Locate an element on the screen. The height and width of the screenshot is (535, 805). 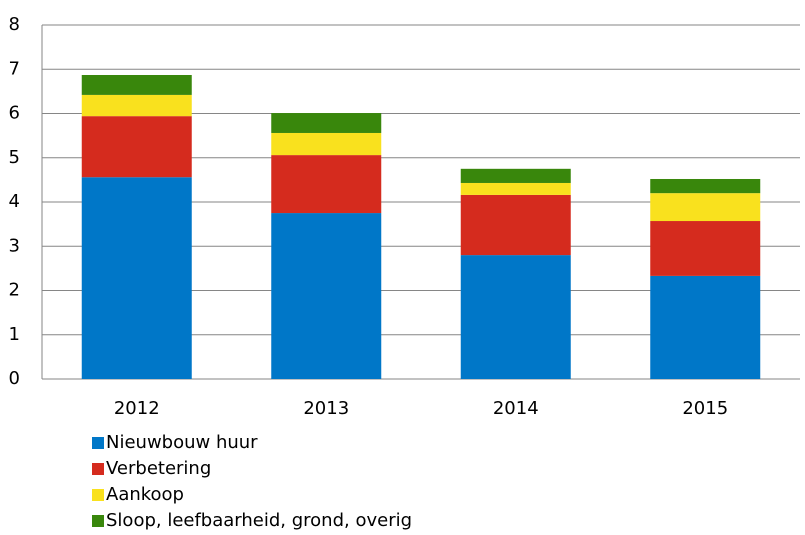
legend-label: Nieuwbouw huur is located at coordinates (182, 442).